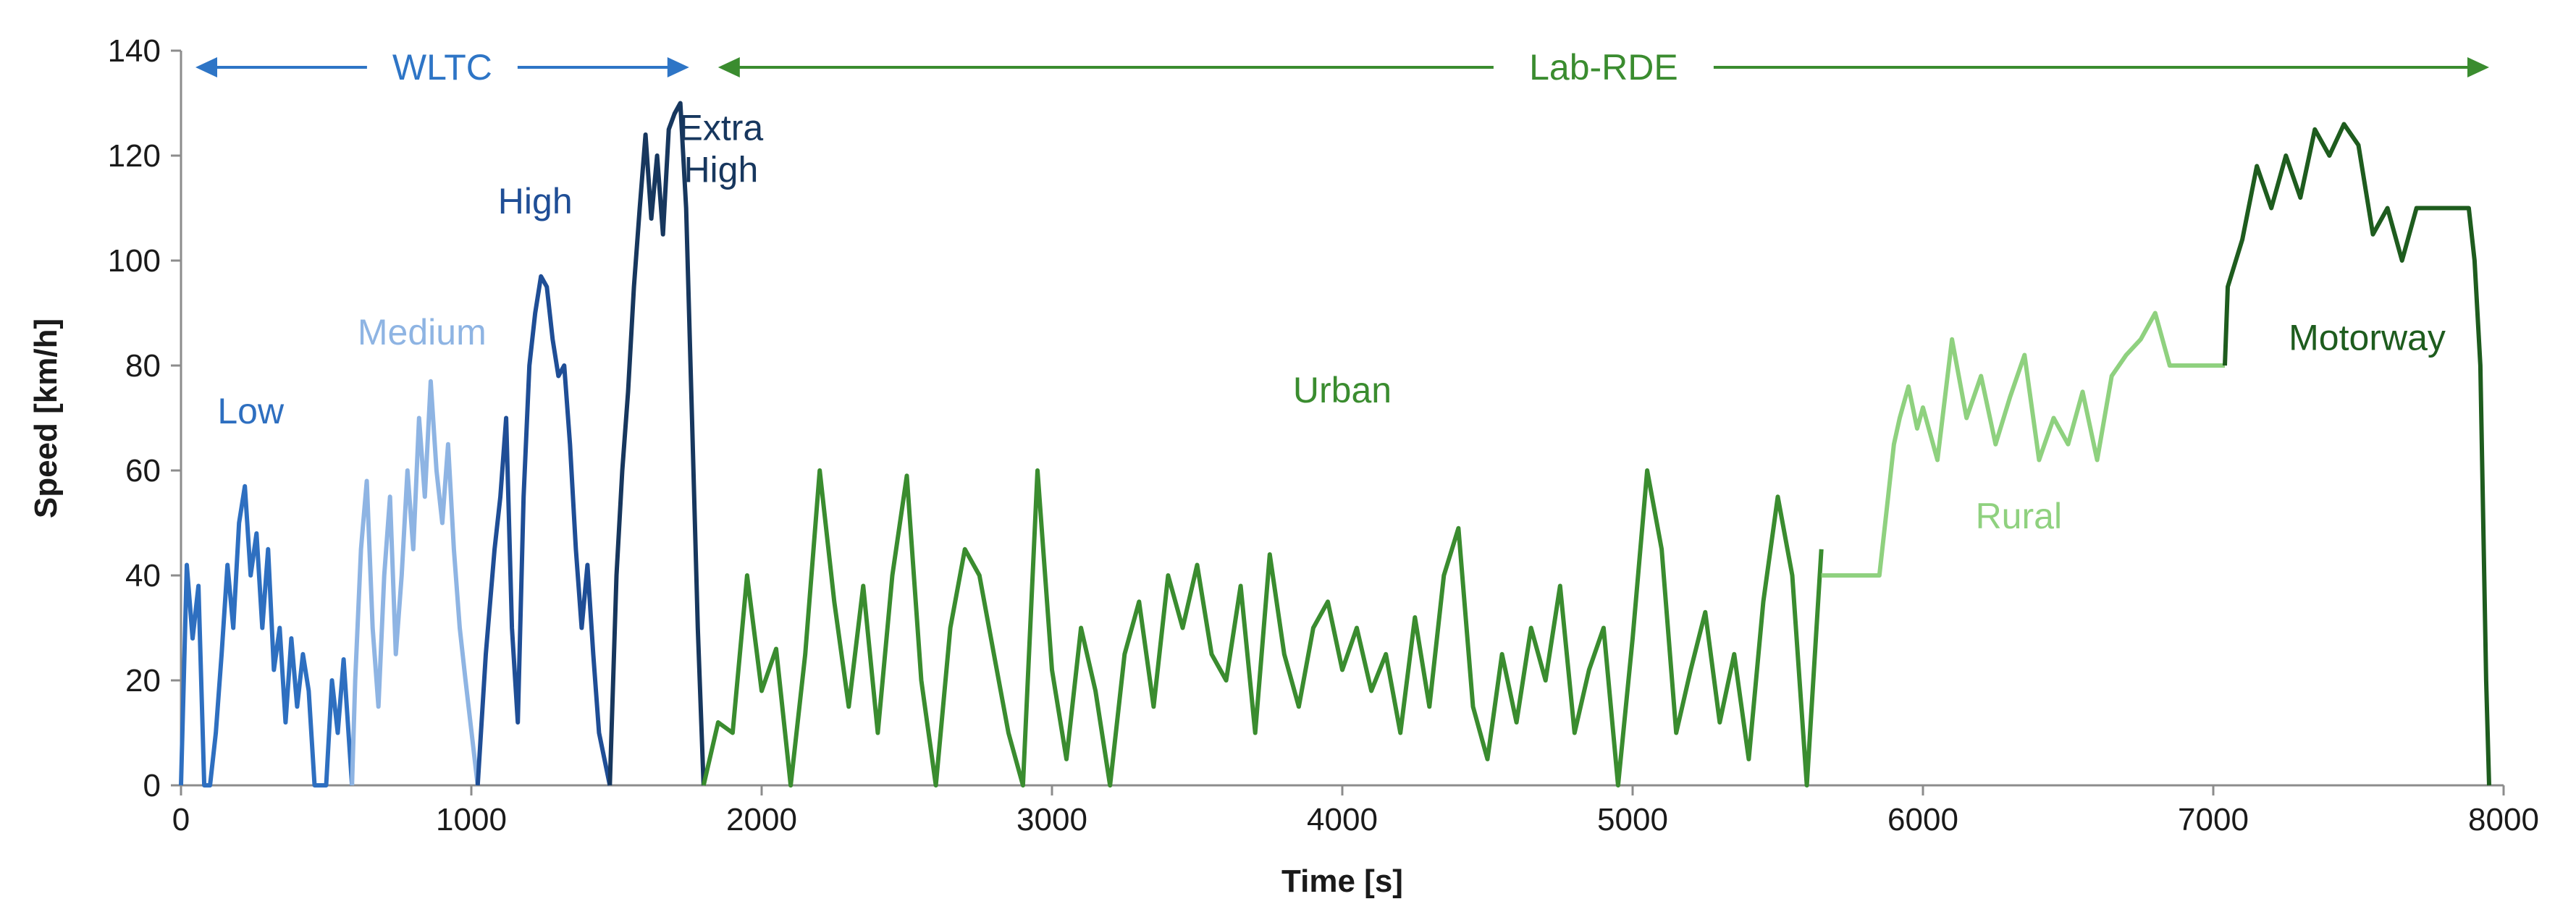 Image resolution: width=2576 pixels, height=912 pixels. I want to click on x-axis-ticks: 0 1000 2000 3000 4000 5000 6000 7000 8000, so click(1355, 811).